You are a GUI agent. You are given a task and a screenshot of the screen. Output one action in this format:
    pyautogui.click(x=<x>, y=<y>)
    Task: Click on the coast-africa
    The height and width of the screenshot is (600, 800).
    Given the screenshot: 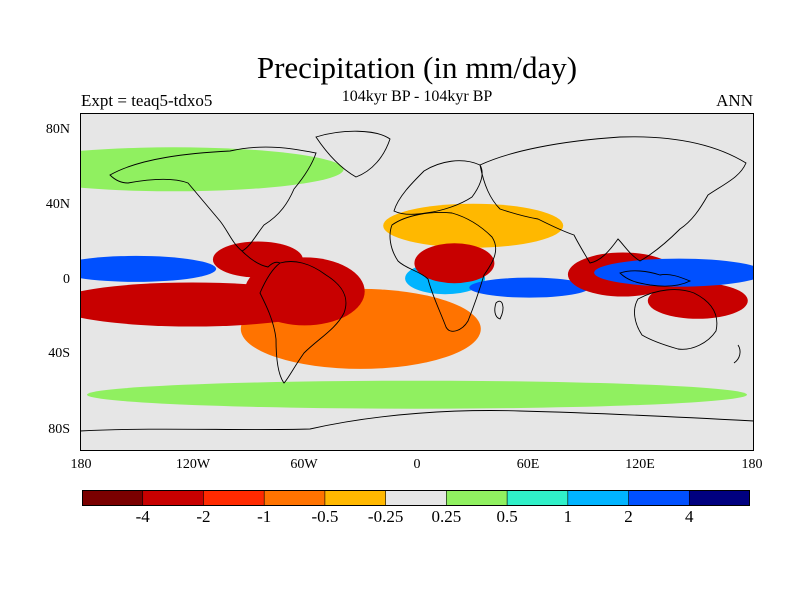 What is the action you would take?
    pyautogui.click(x=443, y=272)
    